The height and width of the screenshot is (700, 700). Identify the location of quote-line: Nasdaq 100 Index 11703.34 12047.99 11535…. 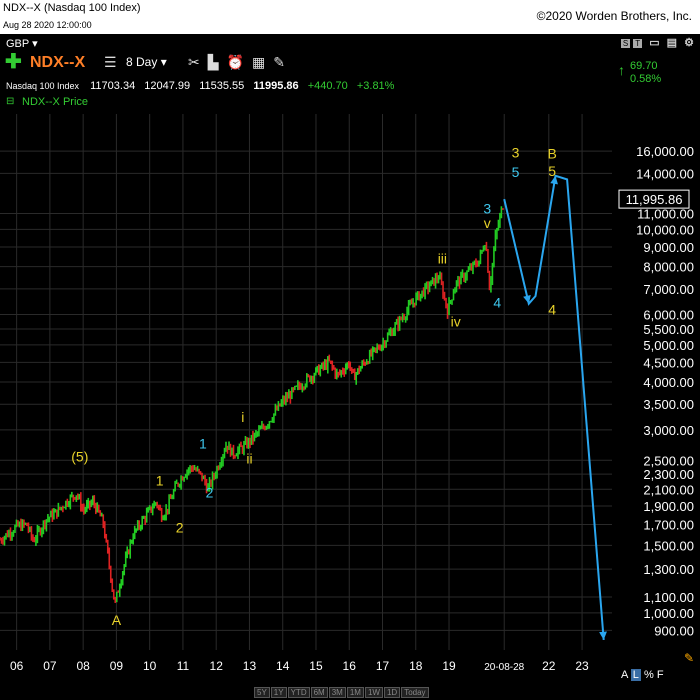
(203, 86).